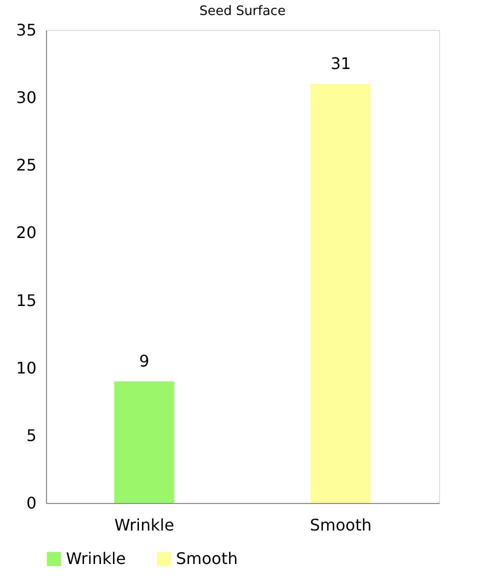 The height and width of the screenshot is (582, 489). What do you see at coordinates (26, 368) in the screenshot?
I see `y-tick-label: 10` at bounding box center [26, 368].